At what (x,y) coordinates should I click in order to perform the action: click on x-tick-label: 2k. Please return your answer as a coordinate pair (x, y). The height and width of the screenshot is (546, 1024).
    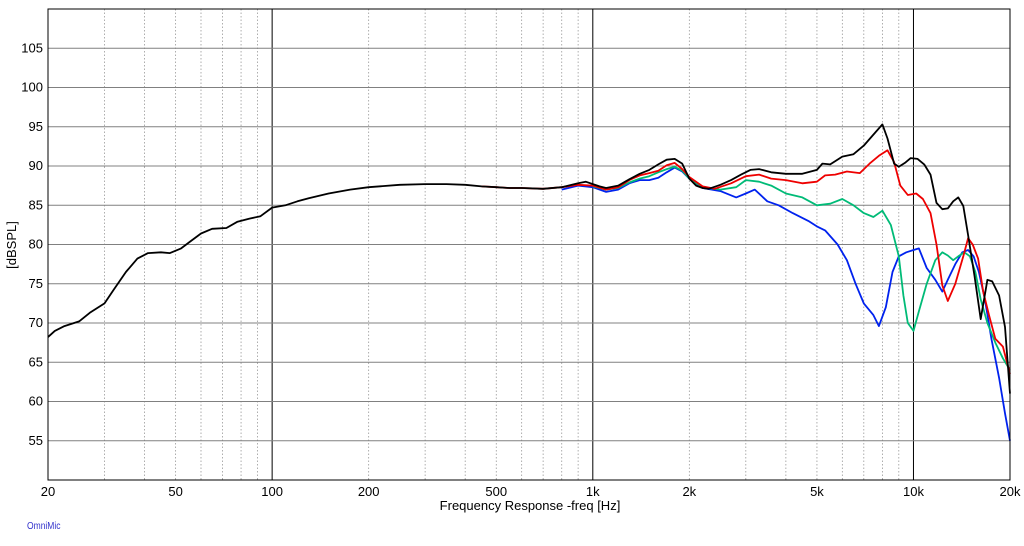
    Looking at the image, I should click on (689, 491).